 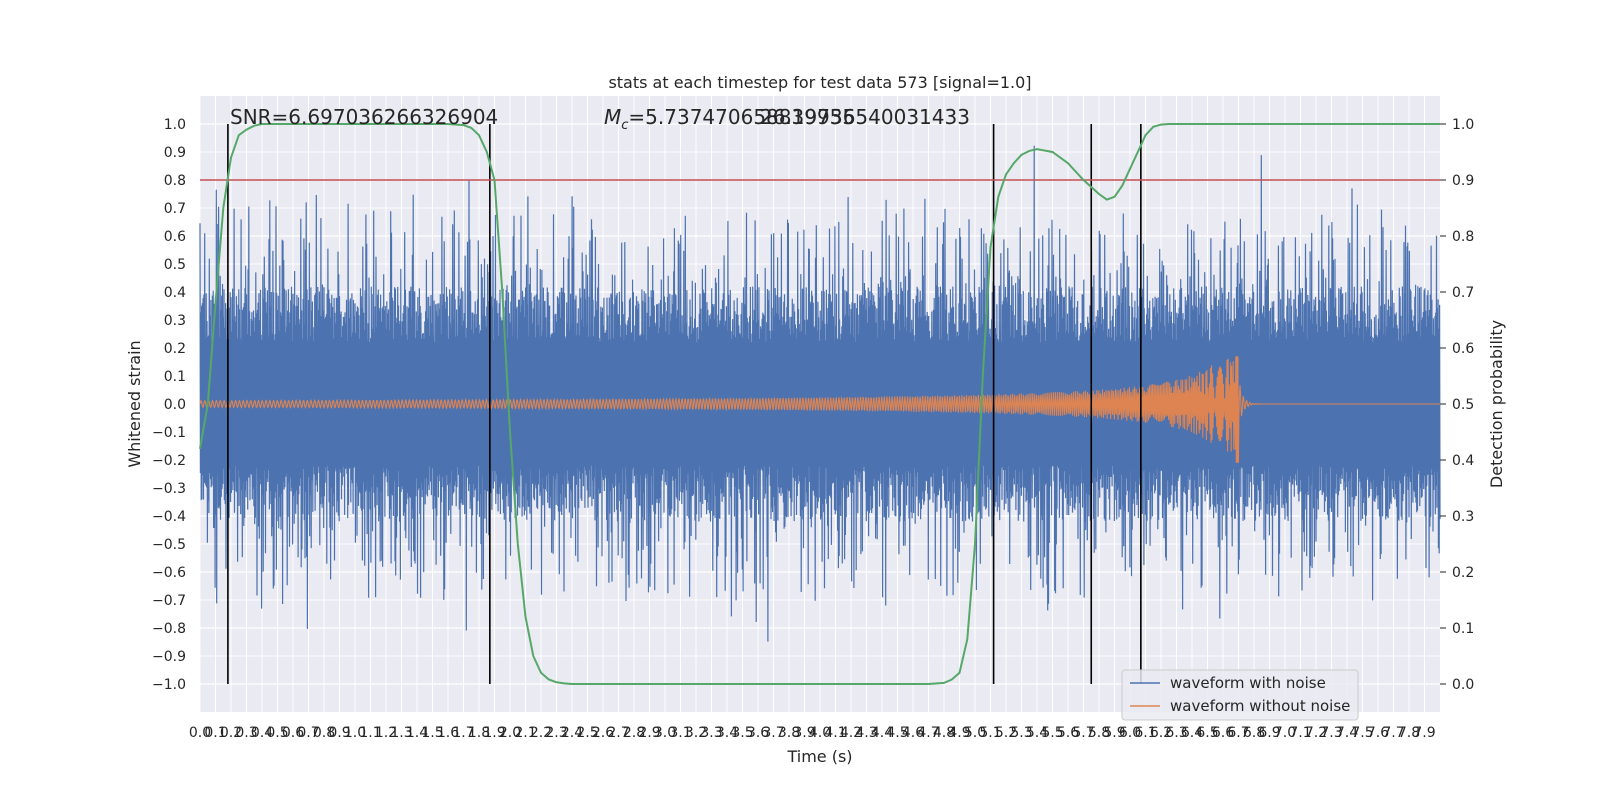 I want to click on x-tick-label: 0.0, so click(x=200, y=733).